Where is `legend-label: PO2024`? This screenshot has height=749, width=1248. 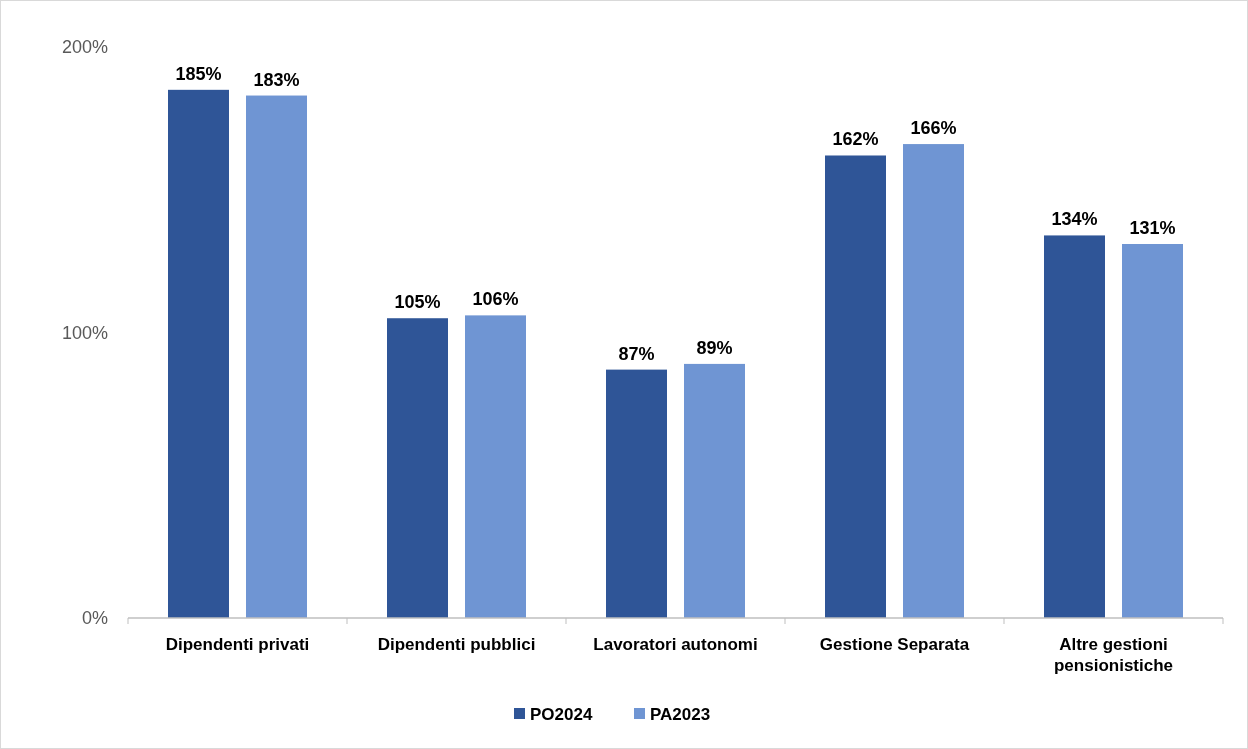 legend-label: PO2024 is located at coordinates (561, 714).